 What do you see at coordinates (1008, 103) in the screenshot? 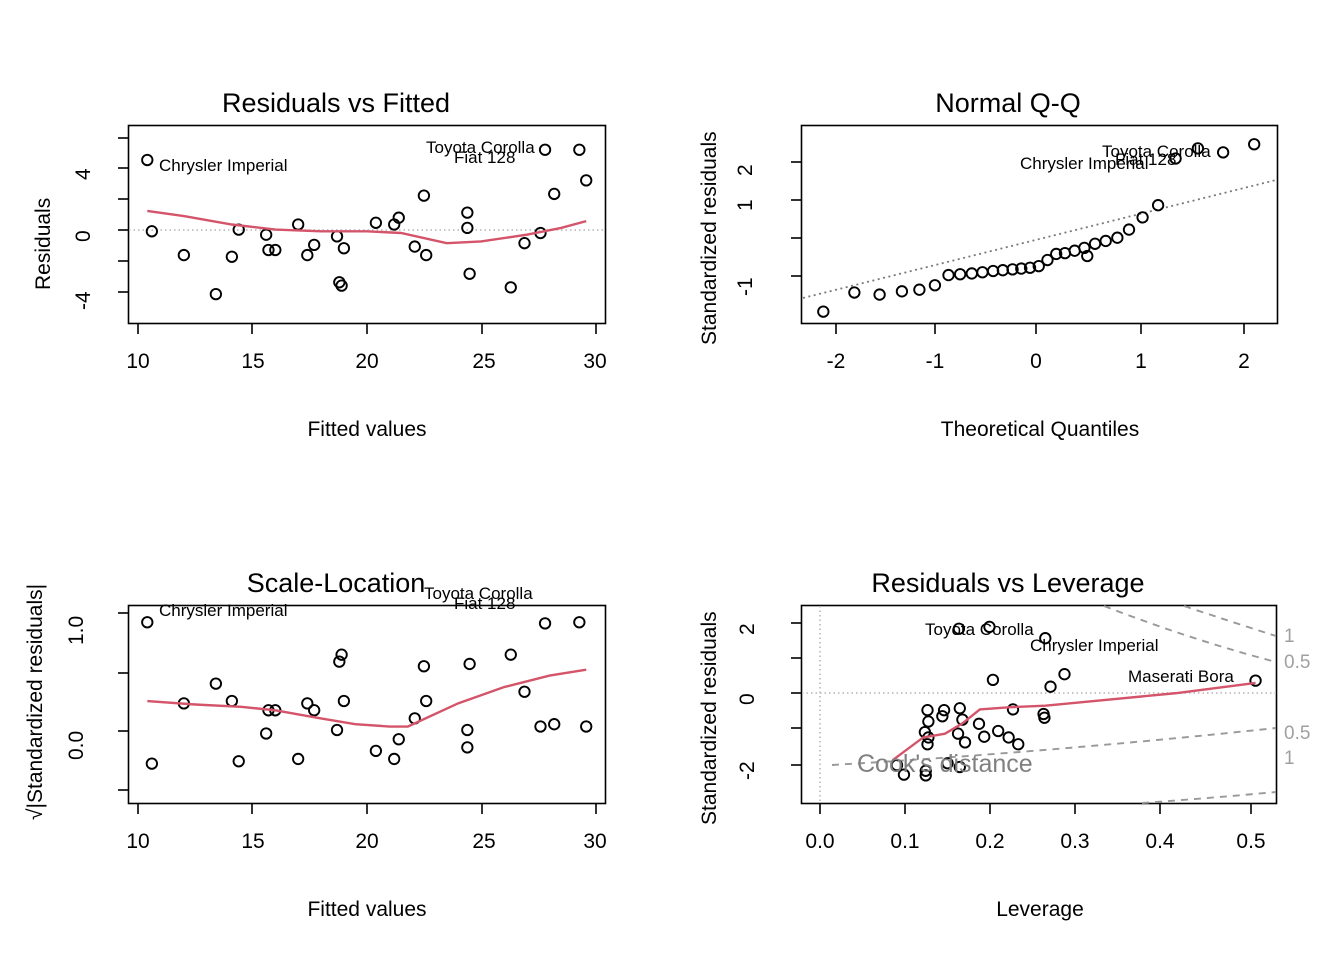
I see `panel-title: Normal Q-Q` at bounding box center [1008, 103].